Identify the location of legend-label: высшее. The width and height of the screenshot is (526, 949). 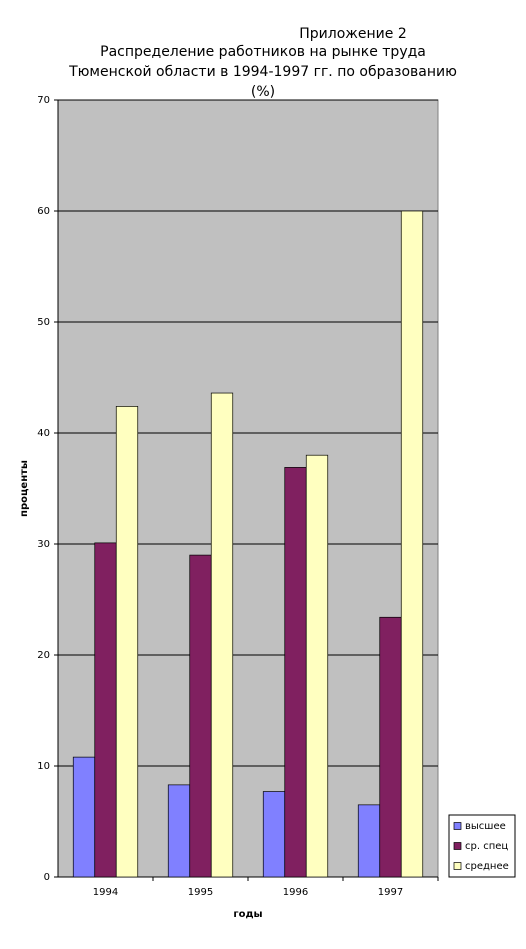
(485, 826).